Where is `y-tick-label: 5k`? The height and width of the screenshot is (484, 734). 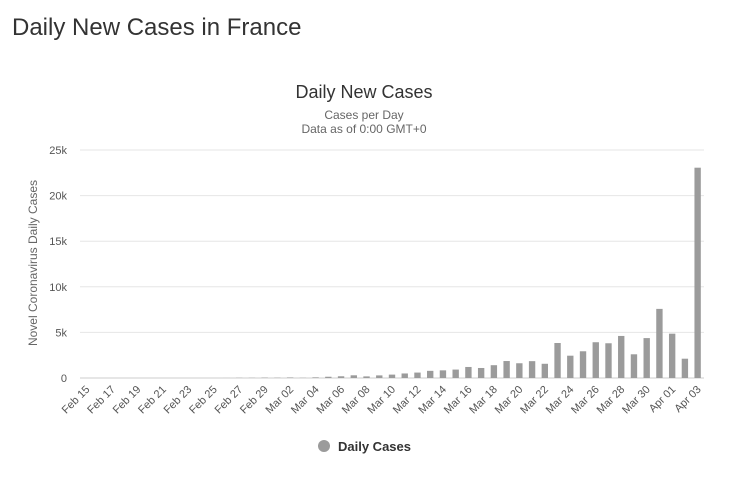
y-tick-label: 5k is located at coordinates (61, 333).